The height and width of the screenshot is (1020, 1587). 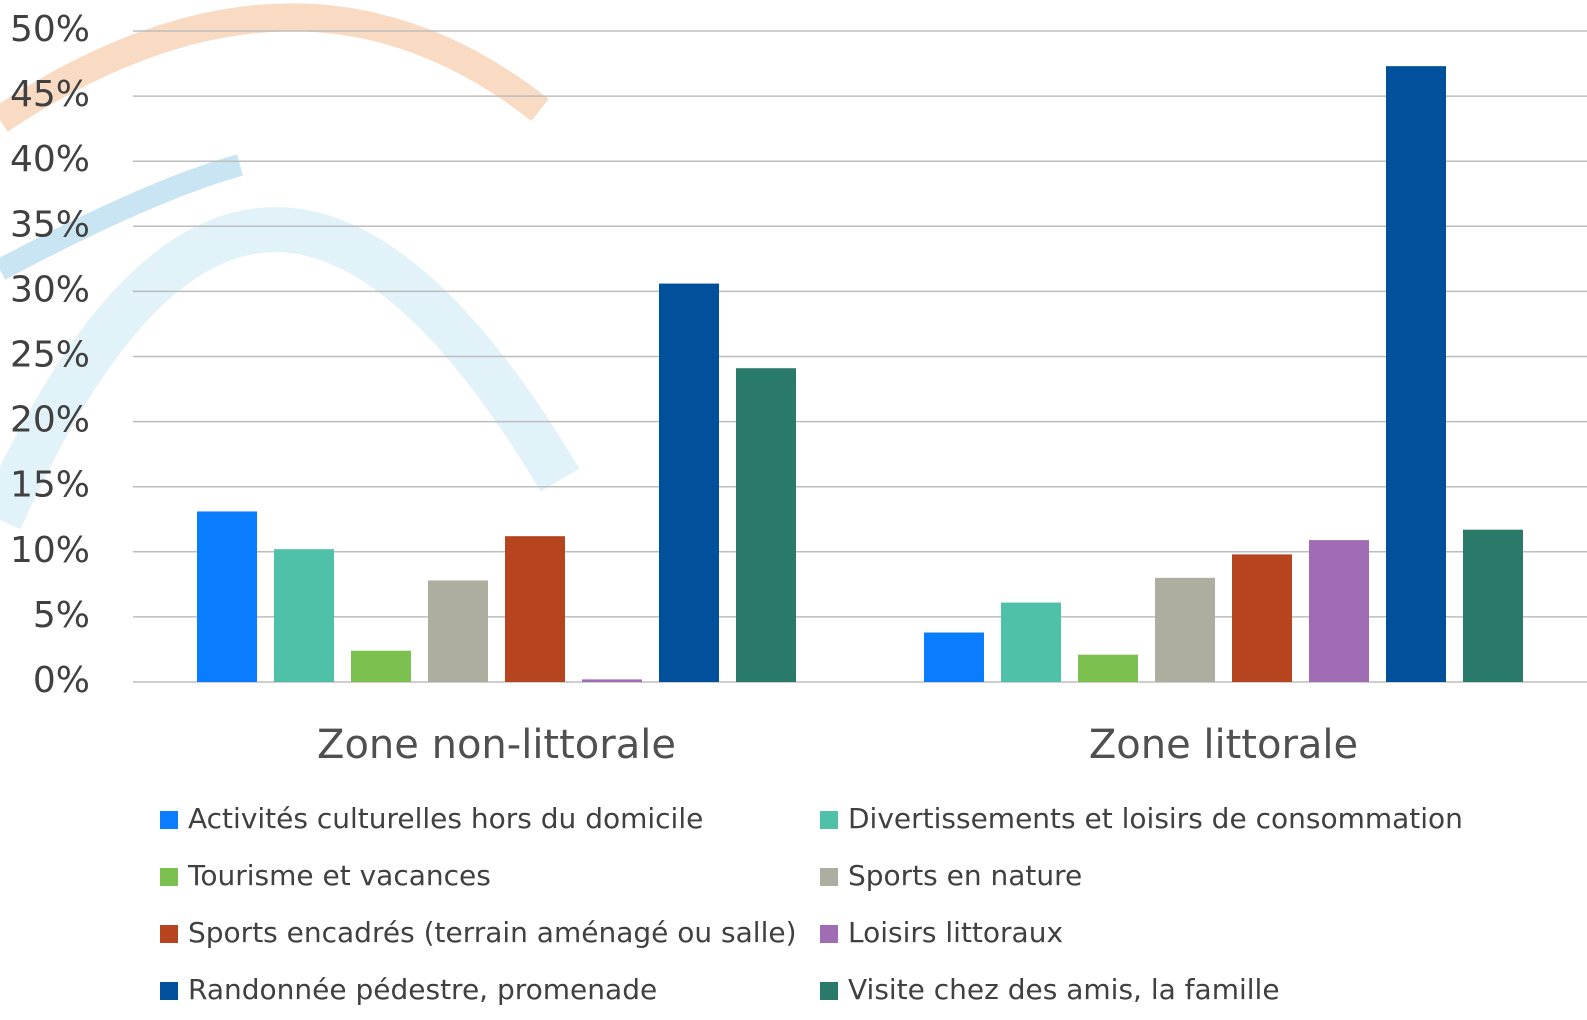 What do you see at coordinates (50, 485) in the screenshot?
I see `y-tick-label: 15%` at bounding box center [50, 485].